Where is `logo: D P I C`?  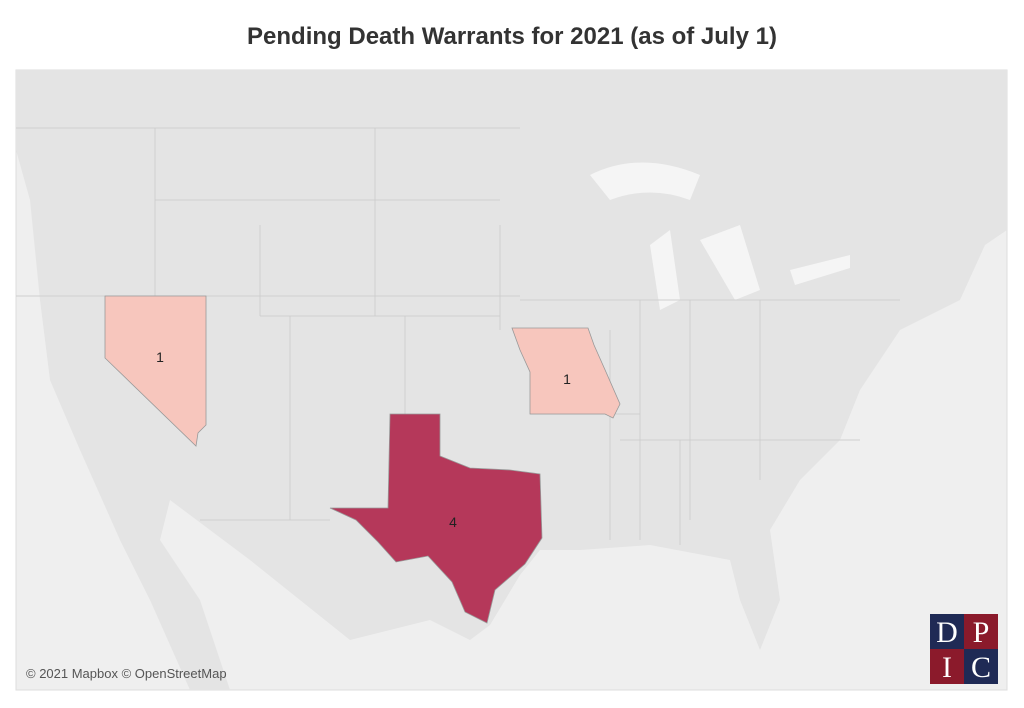 logo: D P I C is located at coordinates (964, 649).